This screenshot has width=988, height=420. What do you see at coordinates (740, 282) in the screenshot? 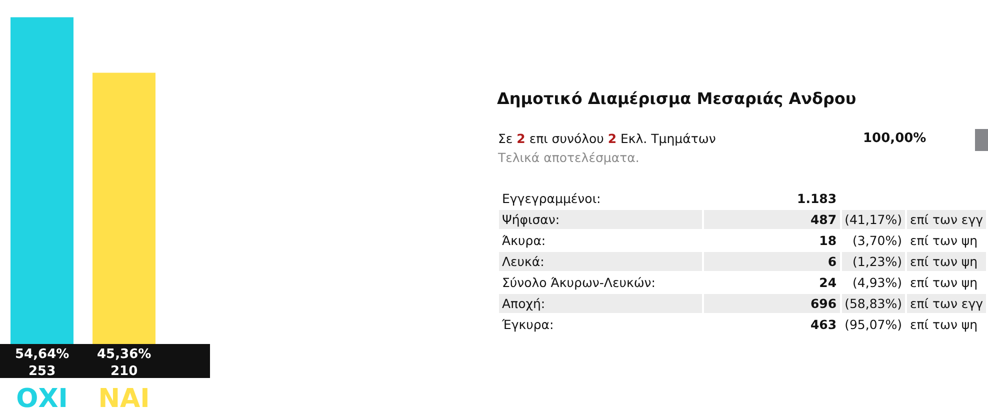
I see `text: Σύνολο Άκυρων-Λευκών: 24 (4,93%) επί των ψη` at bounding box center [740, 282].